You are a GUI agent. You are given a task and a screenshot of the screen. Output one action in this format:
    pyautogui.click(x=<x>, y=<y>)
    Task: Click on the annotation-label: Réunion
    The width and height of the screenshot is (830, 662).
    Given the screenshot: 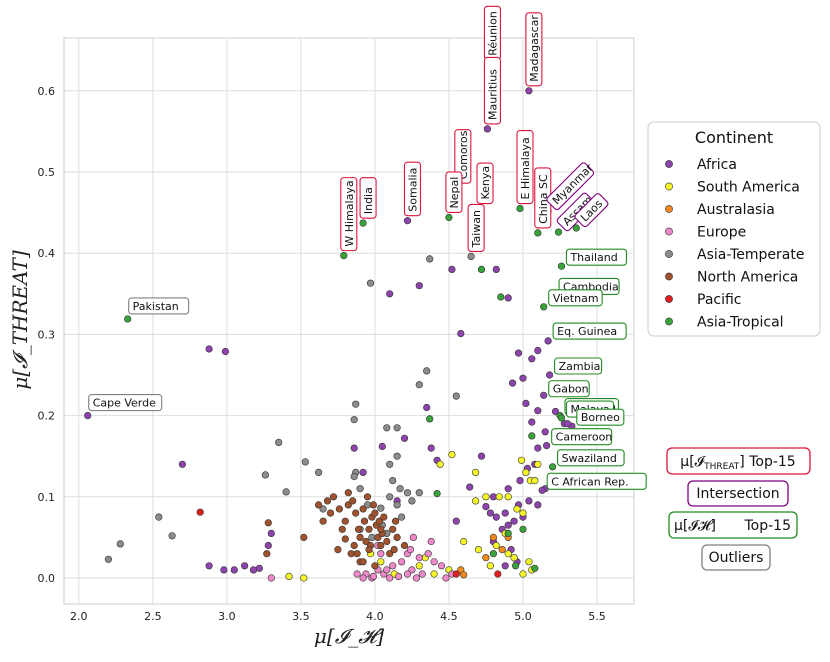 What is the action you would take?
    pyautogui.click(x=492, y=33)
    